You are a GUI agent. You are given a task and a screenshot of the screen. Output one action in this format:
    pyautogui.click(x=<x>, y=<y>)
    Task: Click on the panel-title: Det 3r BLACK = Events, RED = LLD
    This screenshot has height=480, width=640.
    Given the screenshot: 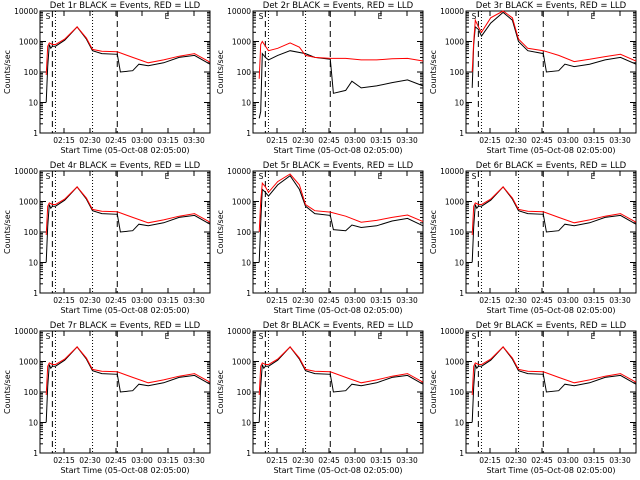 What is the action you would take?
    pyautogui.click(x=551, y=6)
    